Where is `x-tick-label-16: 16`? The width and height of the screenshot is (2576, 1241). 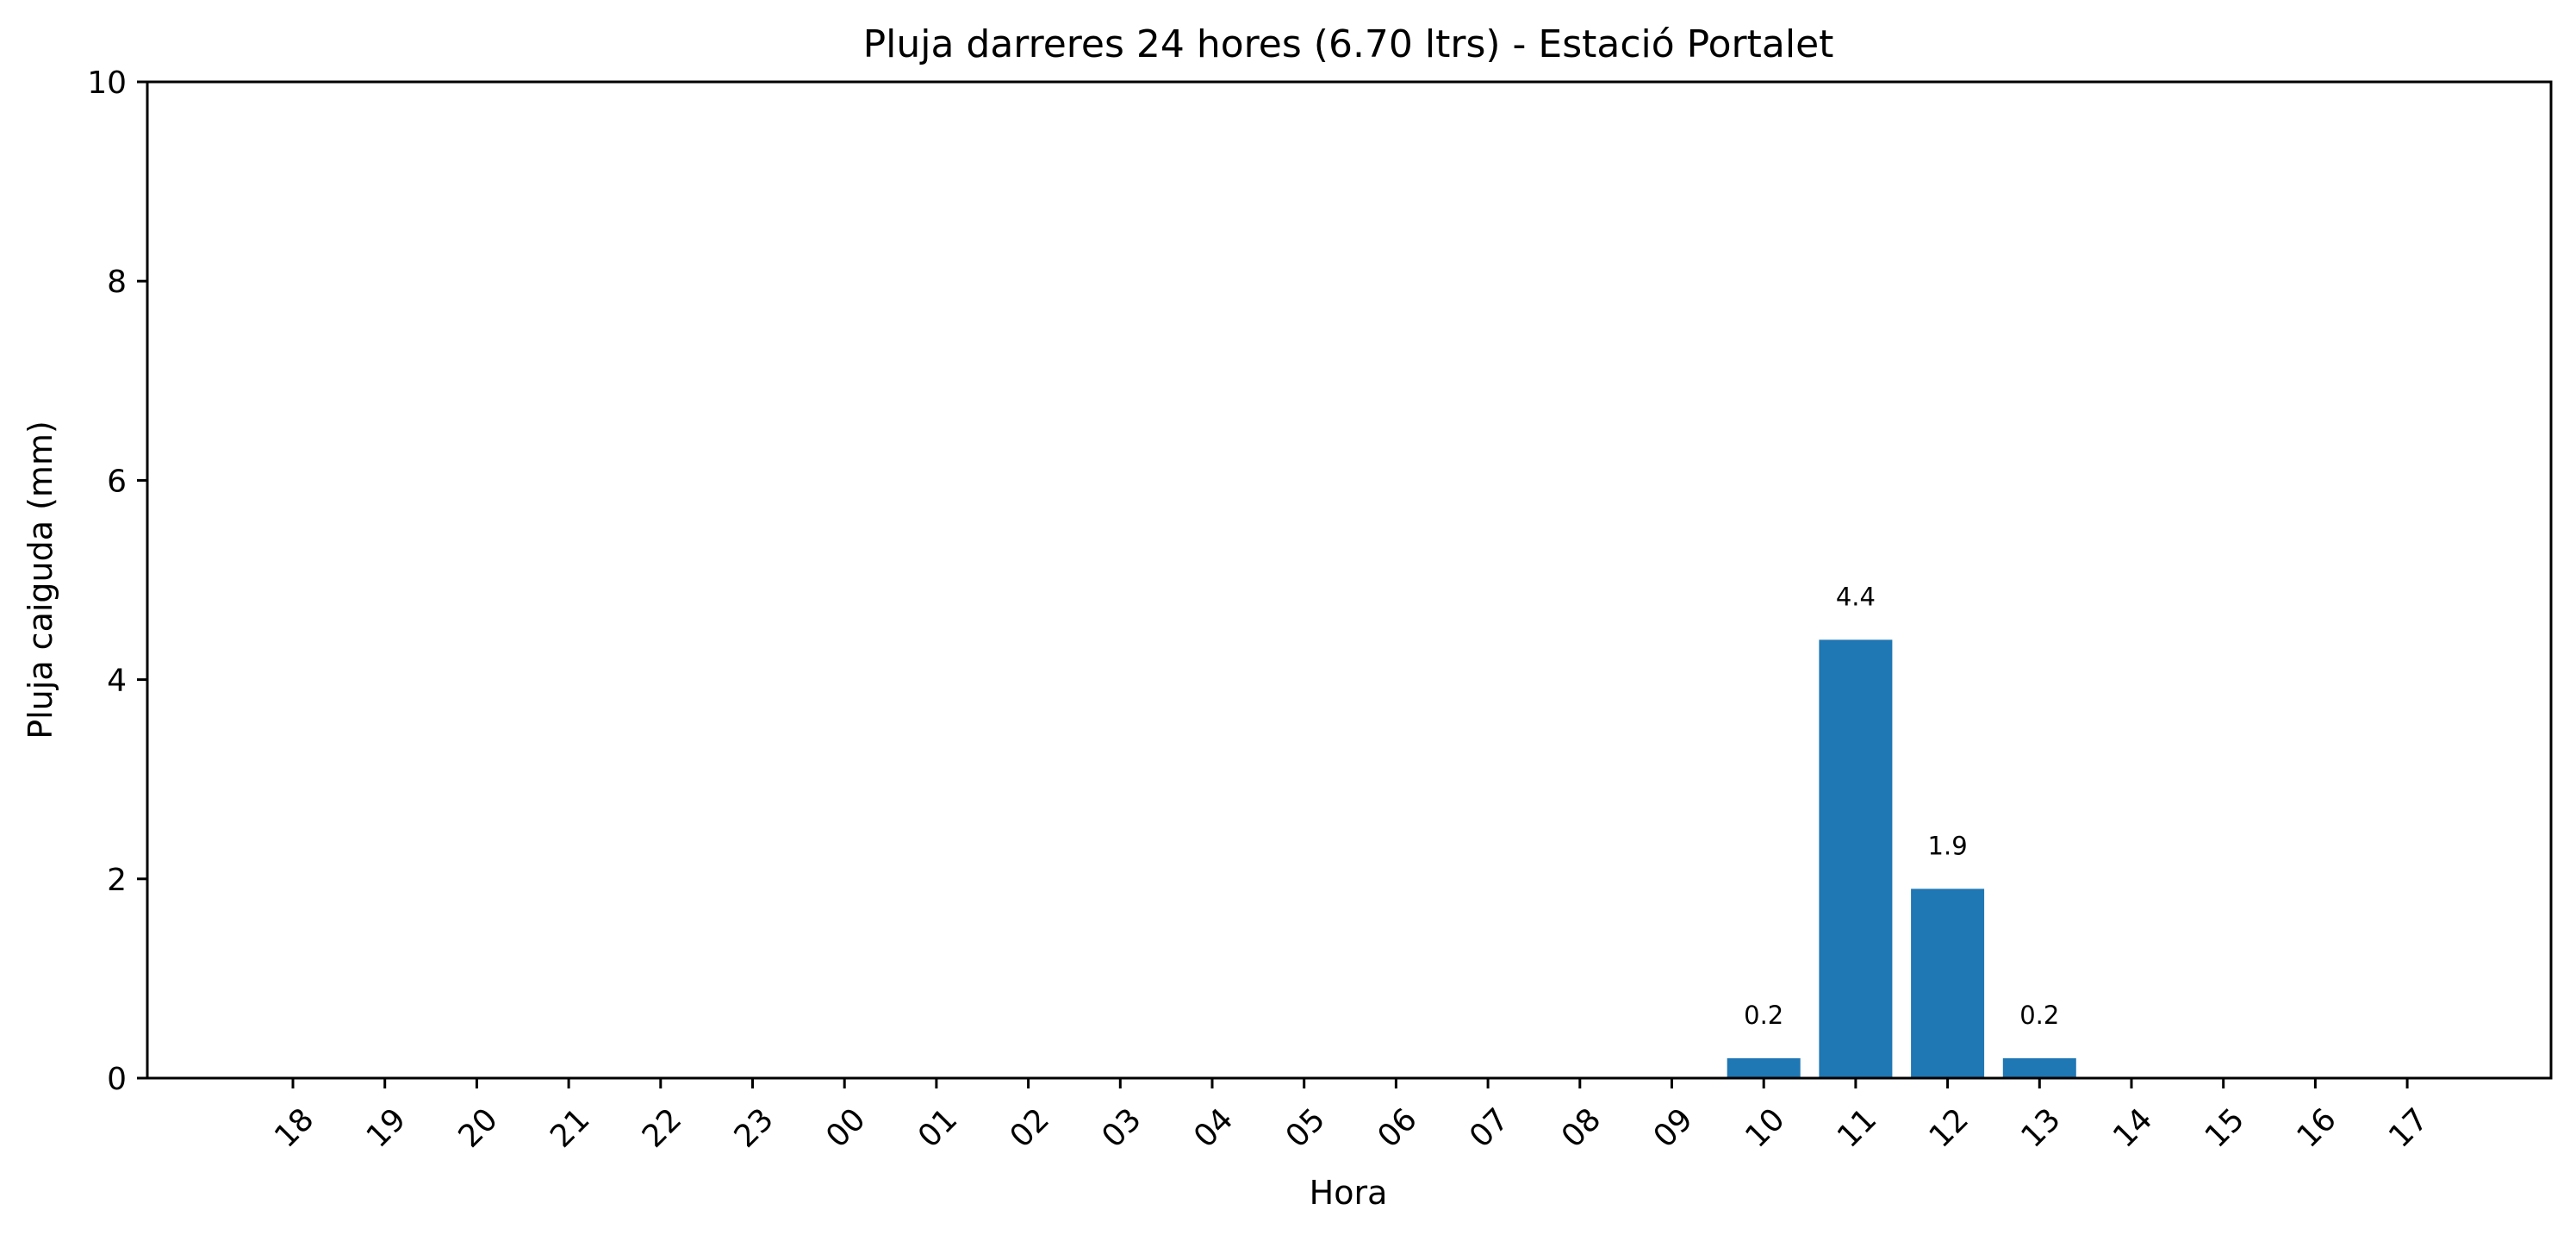 x-tick-label-16: 16 is located at coordinates (2317, 1127).